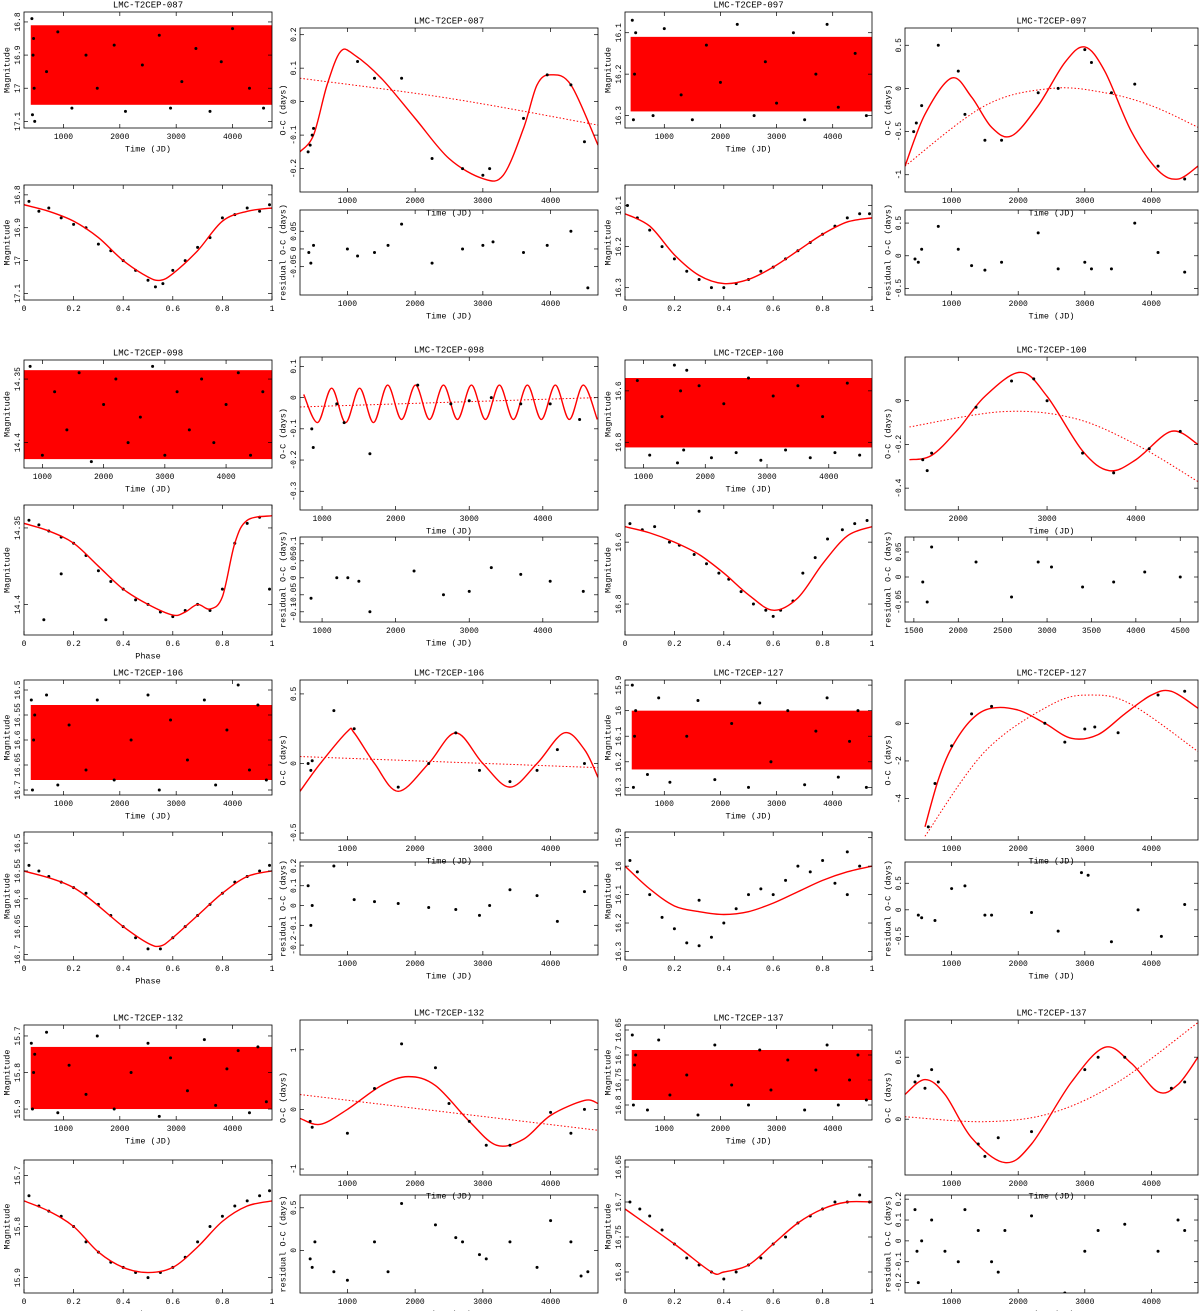 The width and height of the screenshot is (1200, 1311). What do you see at coordinates (899, 761) in the screenshot?
I see `y-tick-label: -2` at bounding box center [899, 761].